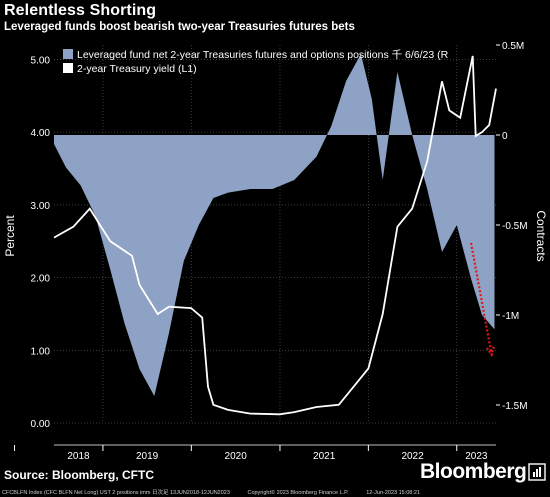  What do you see at coordinates (78, 456) in the screenshot?
I see `x-tick-label-0: 2018` at bounding box center [78, 456].